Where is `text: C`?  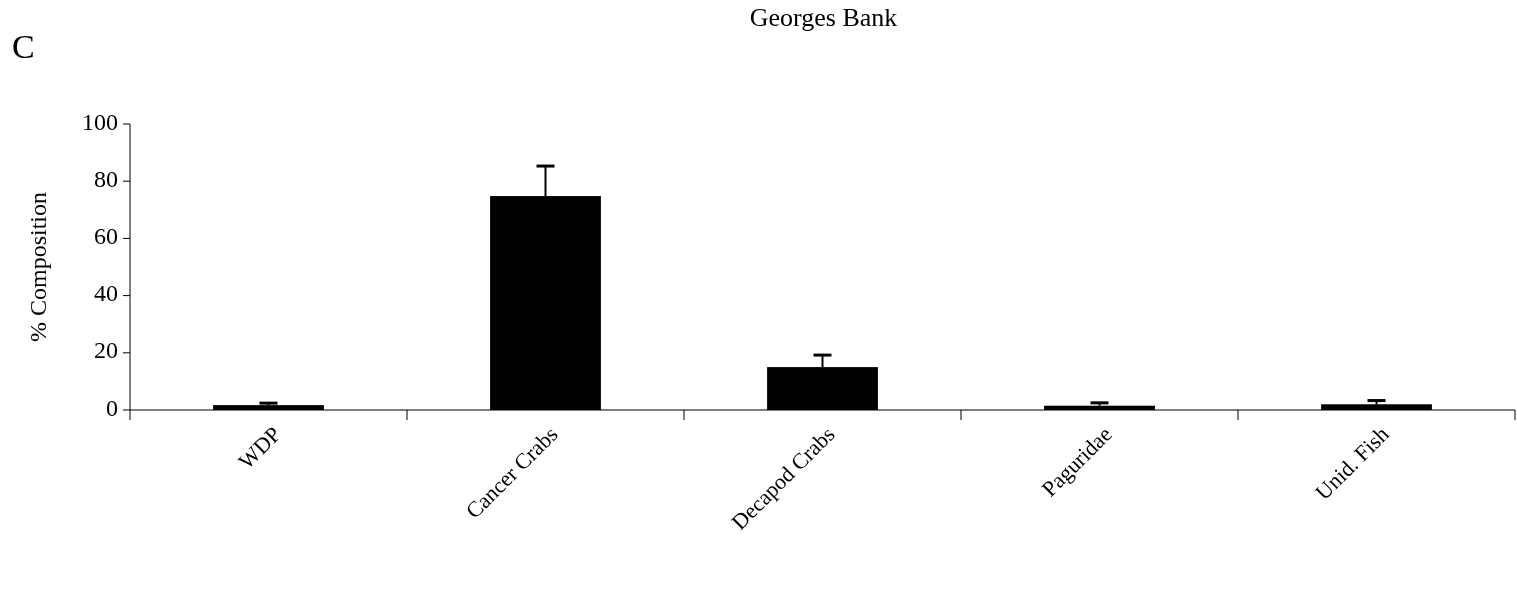
text: C is located at coordinates (23, 46).